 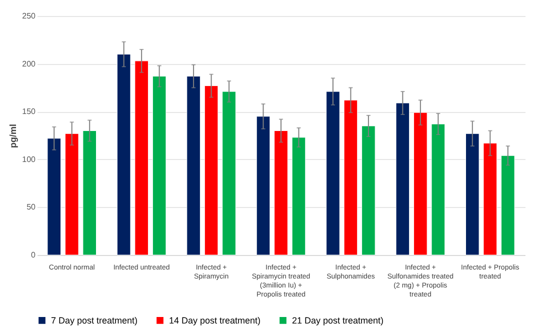 What do you see at coordinates (215, 320) in the screenshot?
I see `legend-label: 14 Day post treatment)` at bounding box center [215, 320].